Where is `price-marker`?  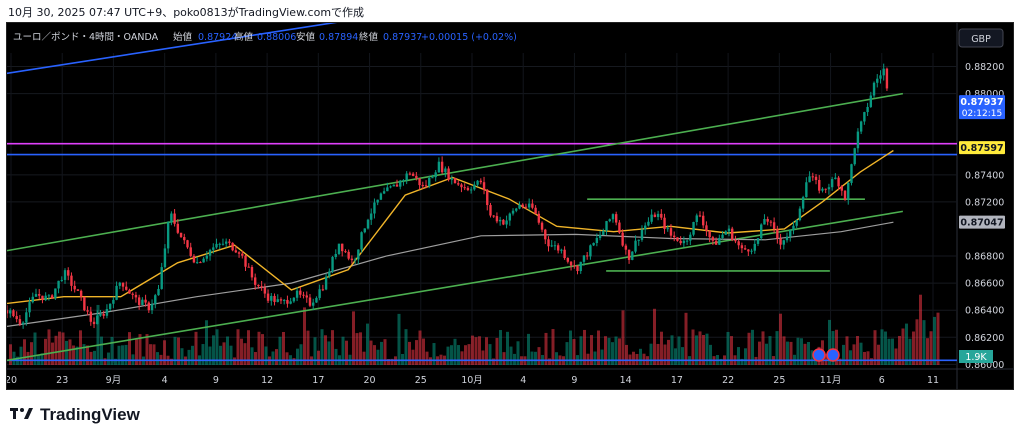
price-marker is located at coordinates (982, 222).